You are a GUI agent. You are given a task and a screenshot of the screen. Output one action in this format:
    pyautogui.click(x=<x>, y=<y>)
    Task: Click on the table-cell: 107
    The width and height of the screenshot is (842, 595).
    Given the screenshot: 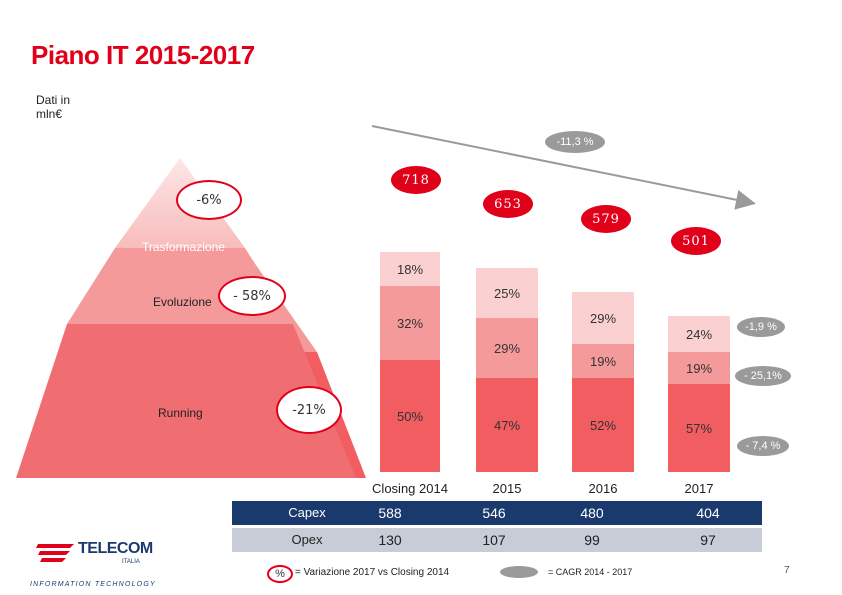 What is the action you would take?
    pyautogui.click(x=494, y=540)
    